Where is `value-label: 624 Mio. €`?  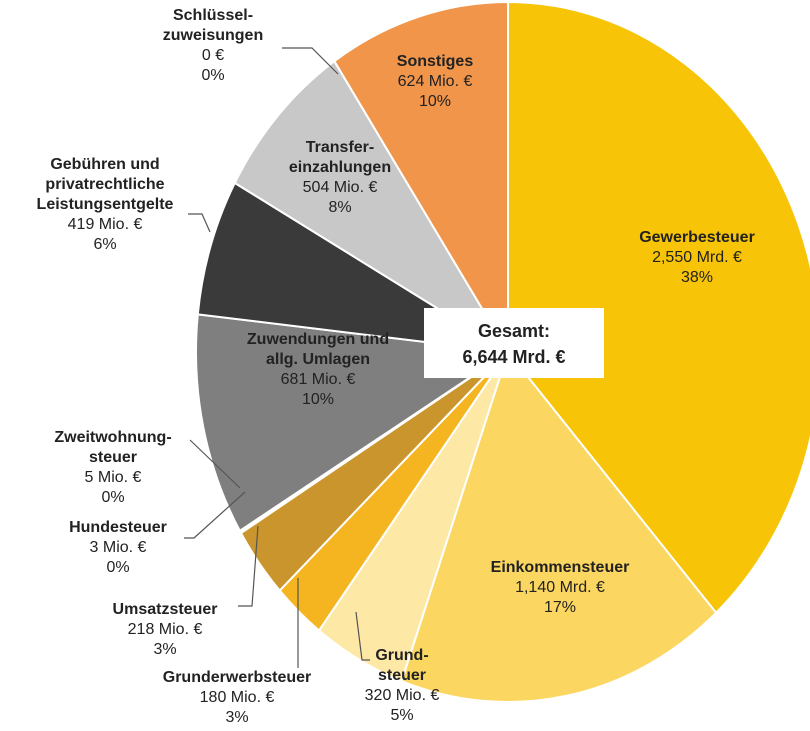 value-label: 624 Mio. € is located at coordinates (435, 81).